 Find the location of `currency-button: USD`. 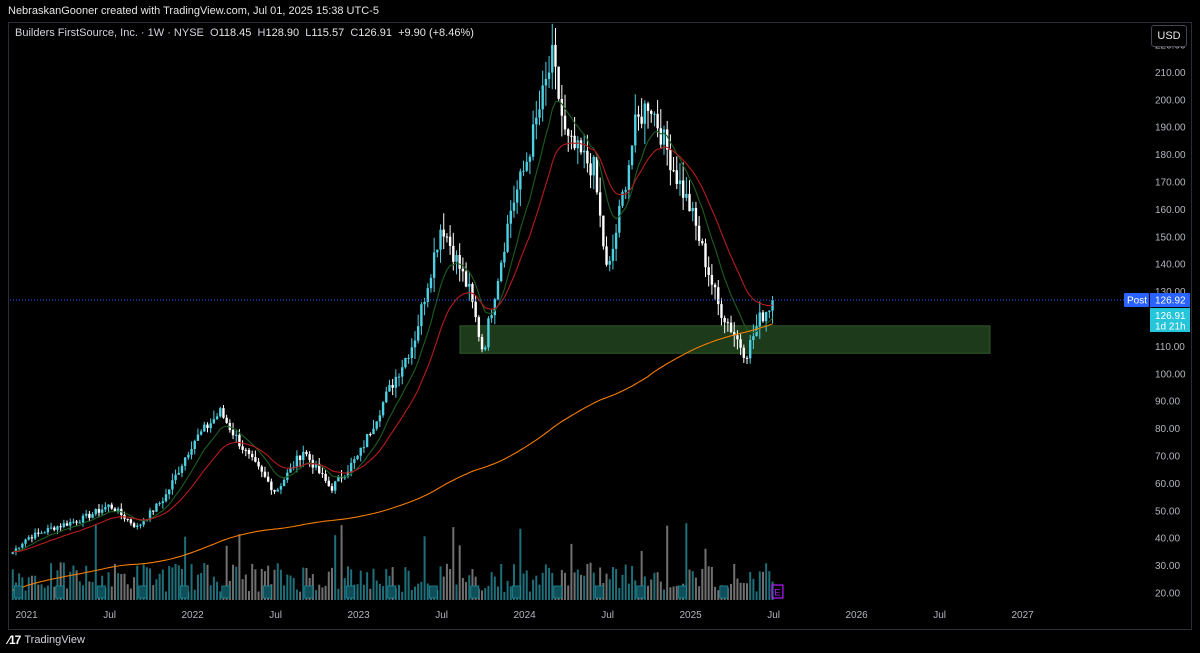

currency-button: USD is located at coordinates (1169, 36).